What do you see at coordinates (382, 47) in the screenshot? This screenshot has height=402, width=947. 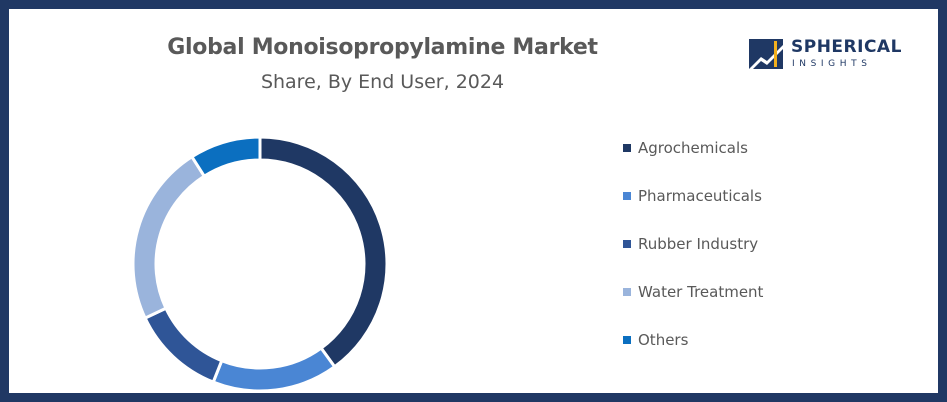 I see `chart-title: Global Monoisopropylamine Market` at bounding box center [382, 47].